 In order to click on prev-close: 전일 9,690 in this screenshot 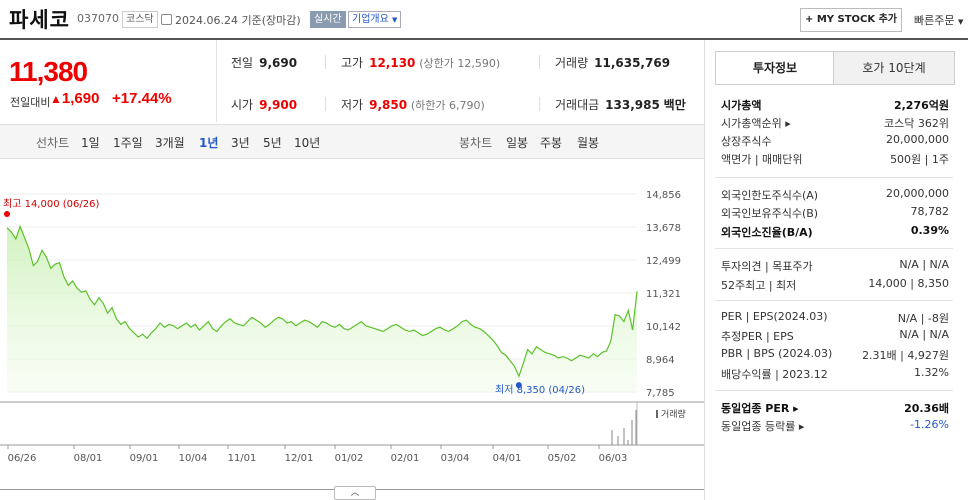, I will do `click(264, 62)`.